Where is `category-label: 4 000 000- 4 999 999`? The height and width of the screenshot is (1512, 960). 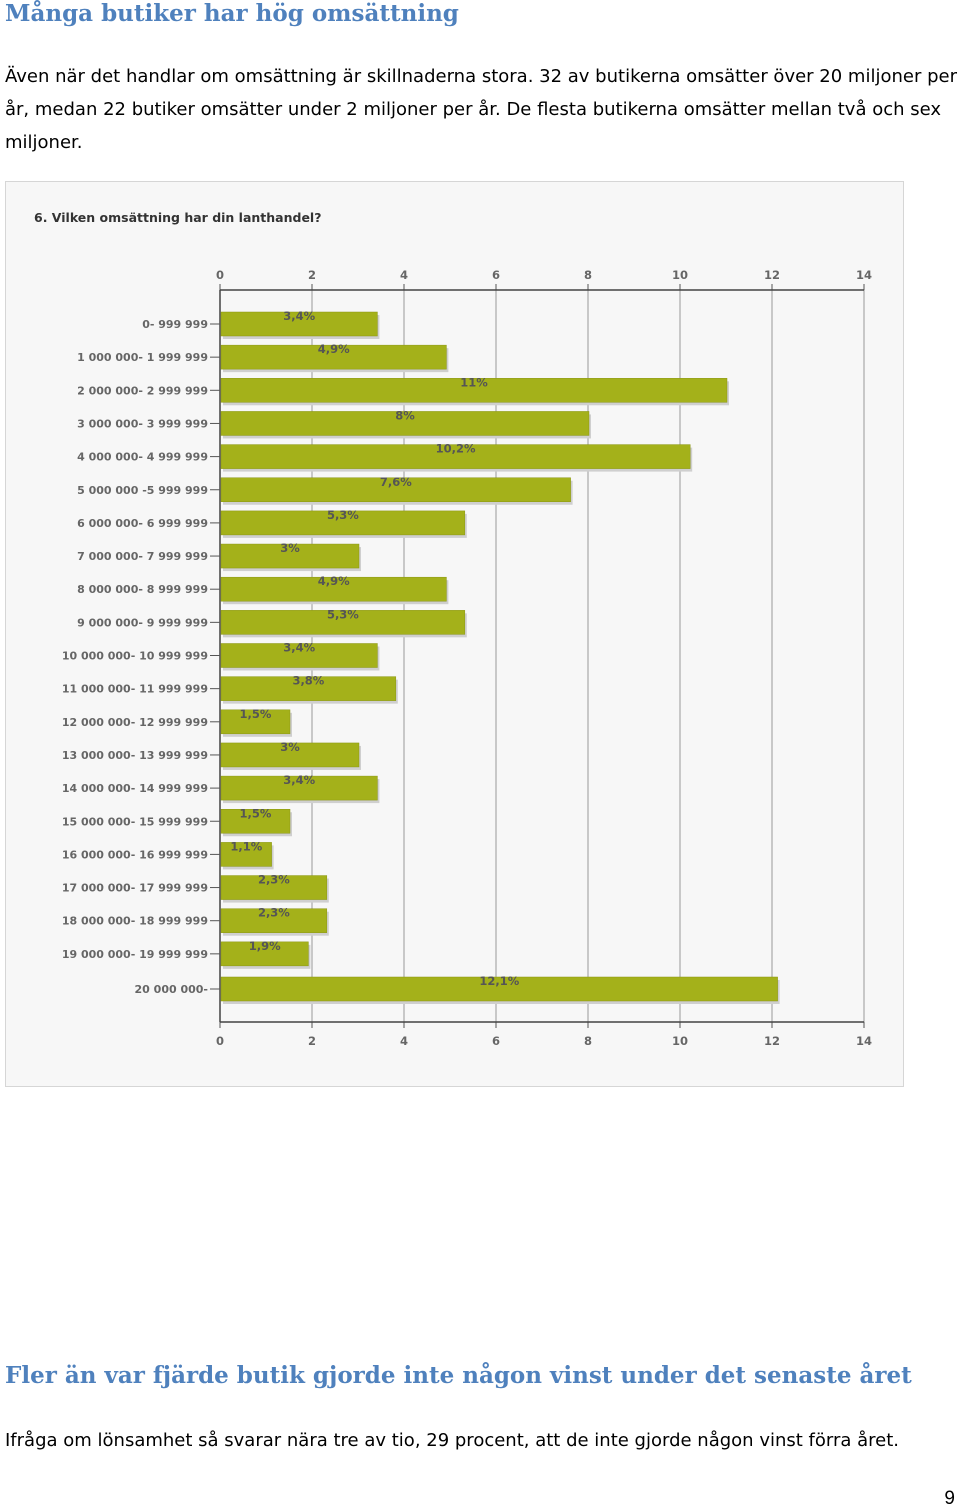
category-label: 4 000 000- 4 999 999 is located at coordinates (142, 457).